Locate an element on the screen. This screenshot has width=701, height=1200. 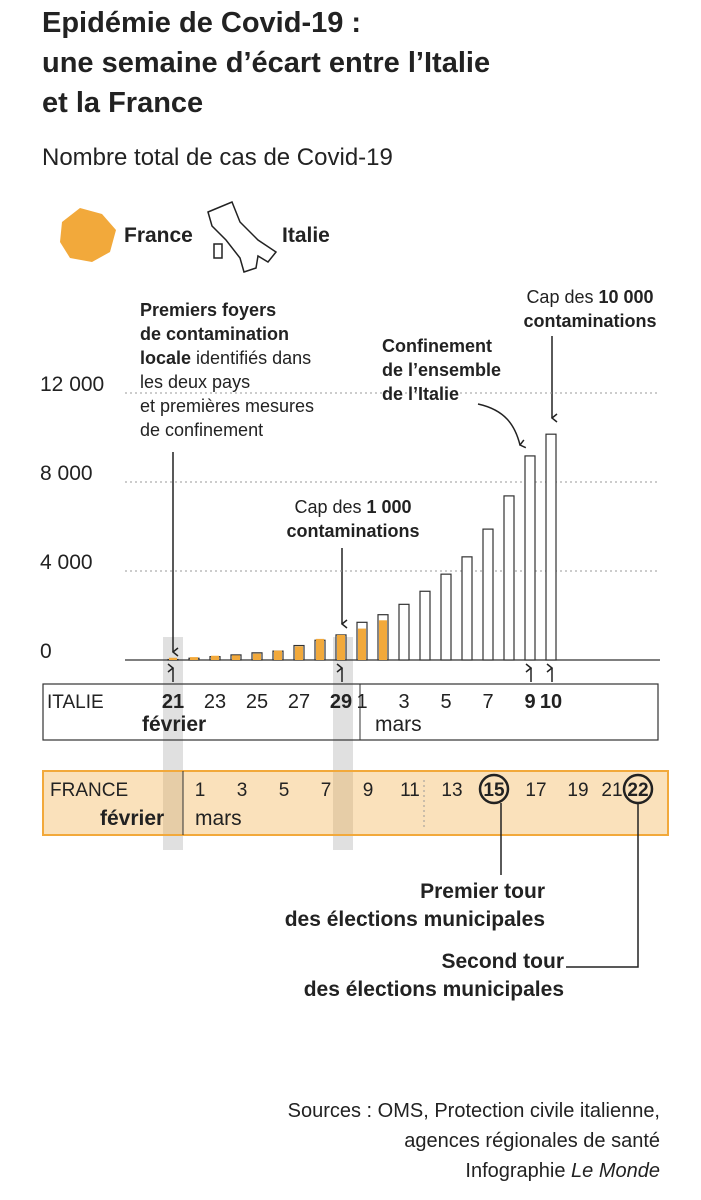
italy-axis-box is located at coordinates (350, 712).